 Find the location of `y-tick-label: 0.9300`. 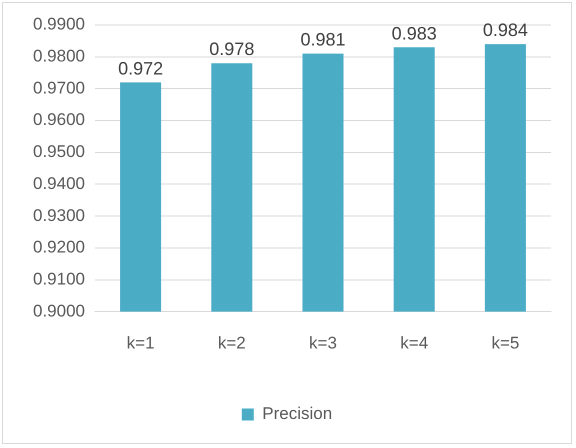

y-tick-label: 0.9300 is located at coordinates (58, 215).